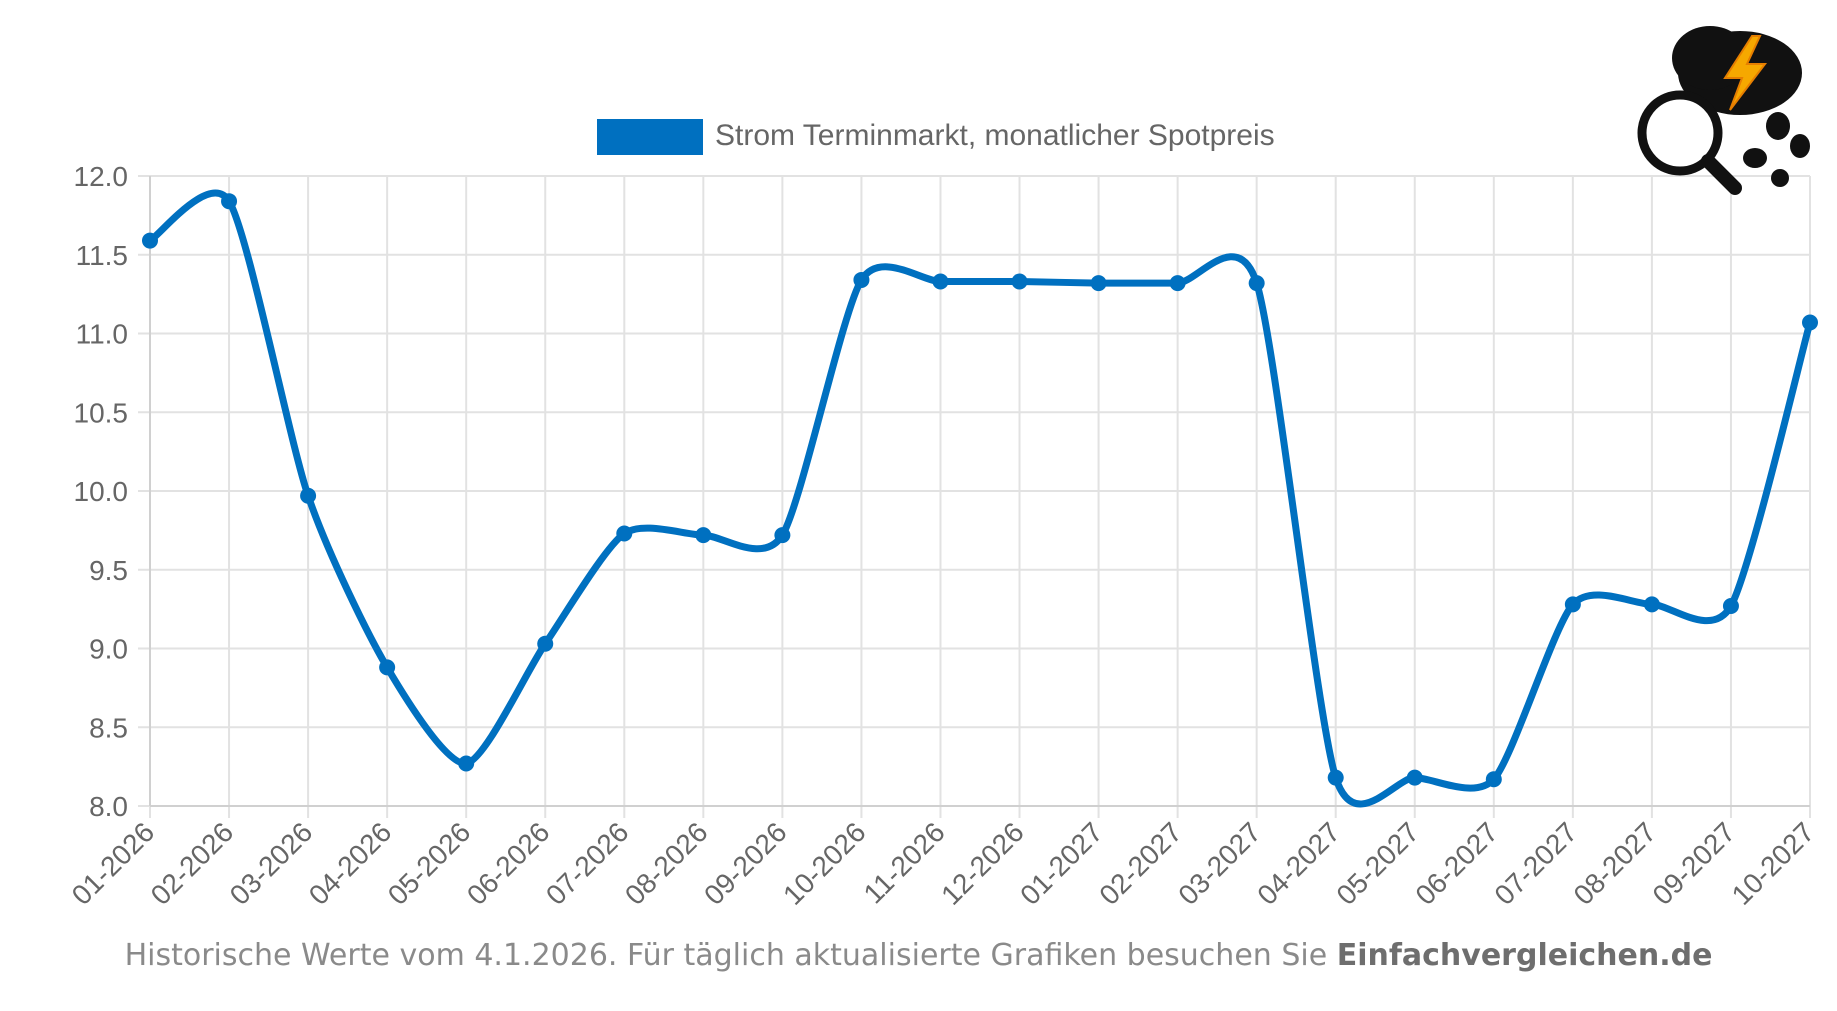 This screenshot has width=1837, height=1011. I want to click on x-tick-label: 05-2026, so click(429, 863).